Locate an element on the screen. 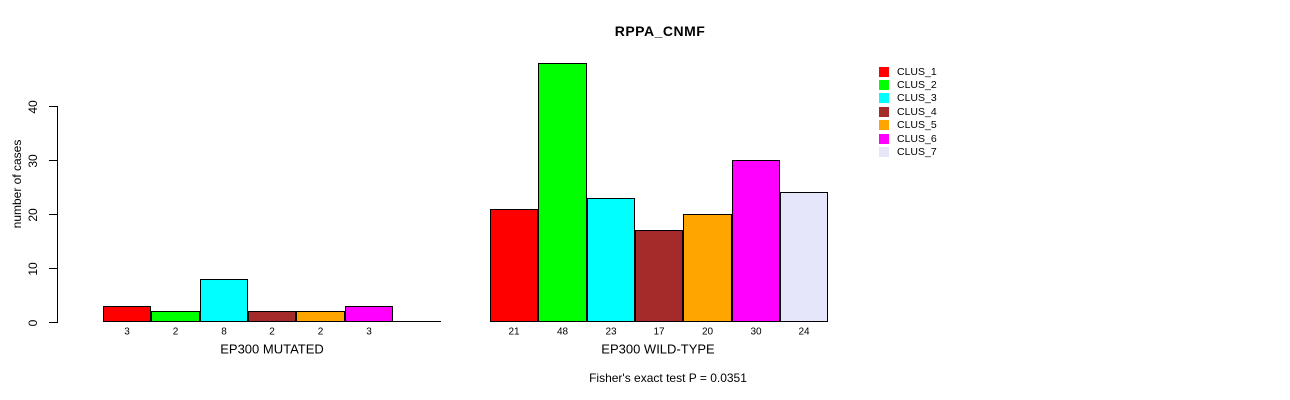  bar-value-label: 23 is located at coordinates (611, 332).